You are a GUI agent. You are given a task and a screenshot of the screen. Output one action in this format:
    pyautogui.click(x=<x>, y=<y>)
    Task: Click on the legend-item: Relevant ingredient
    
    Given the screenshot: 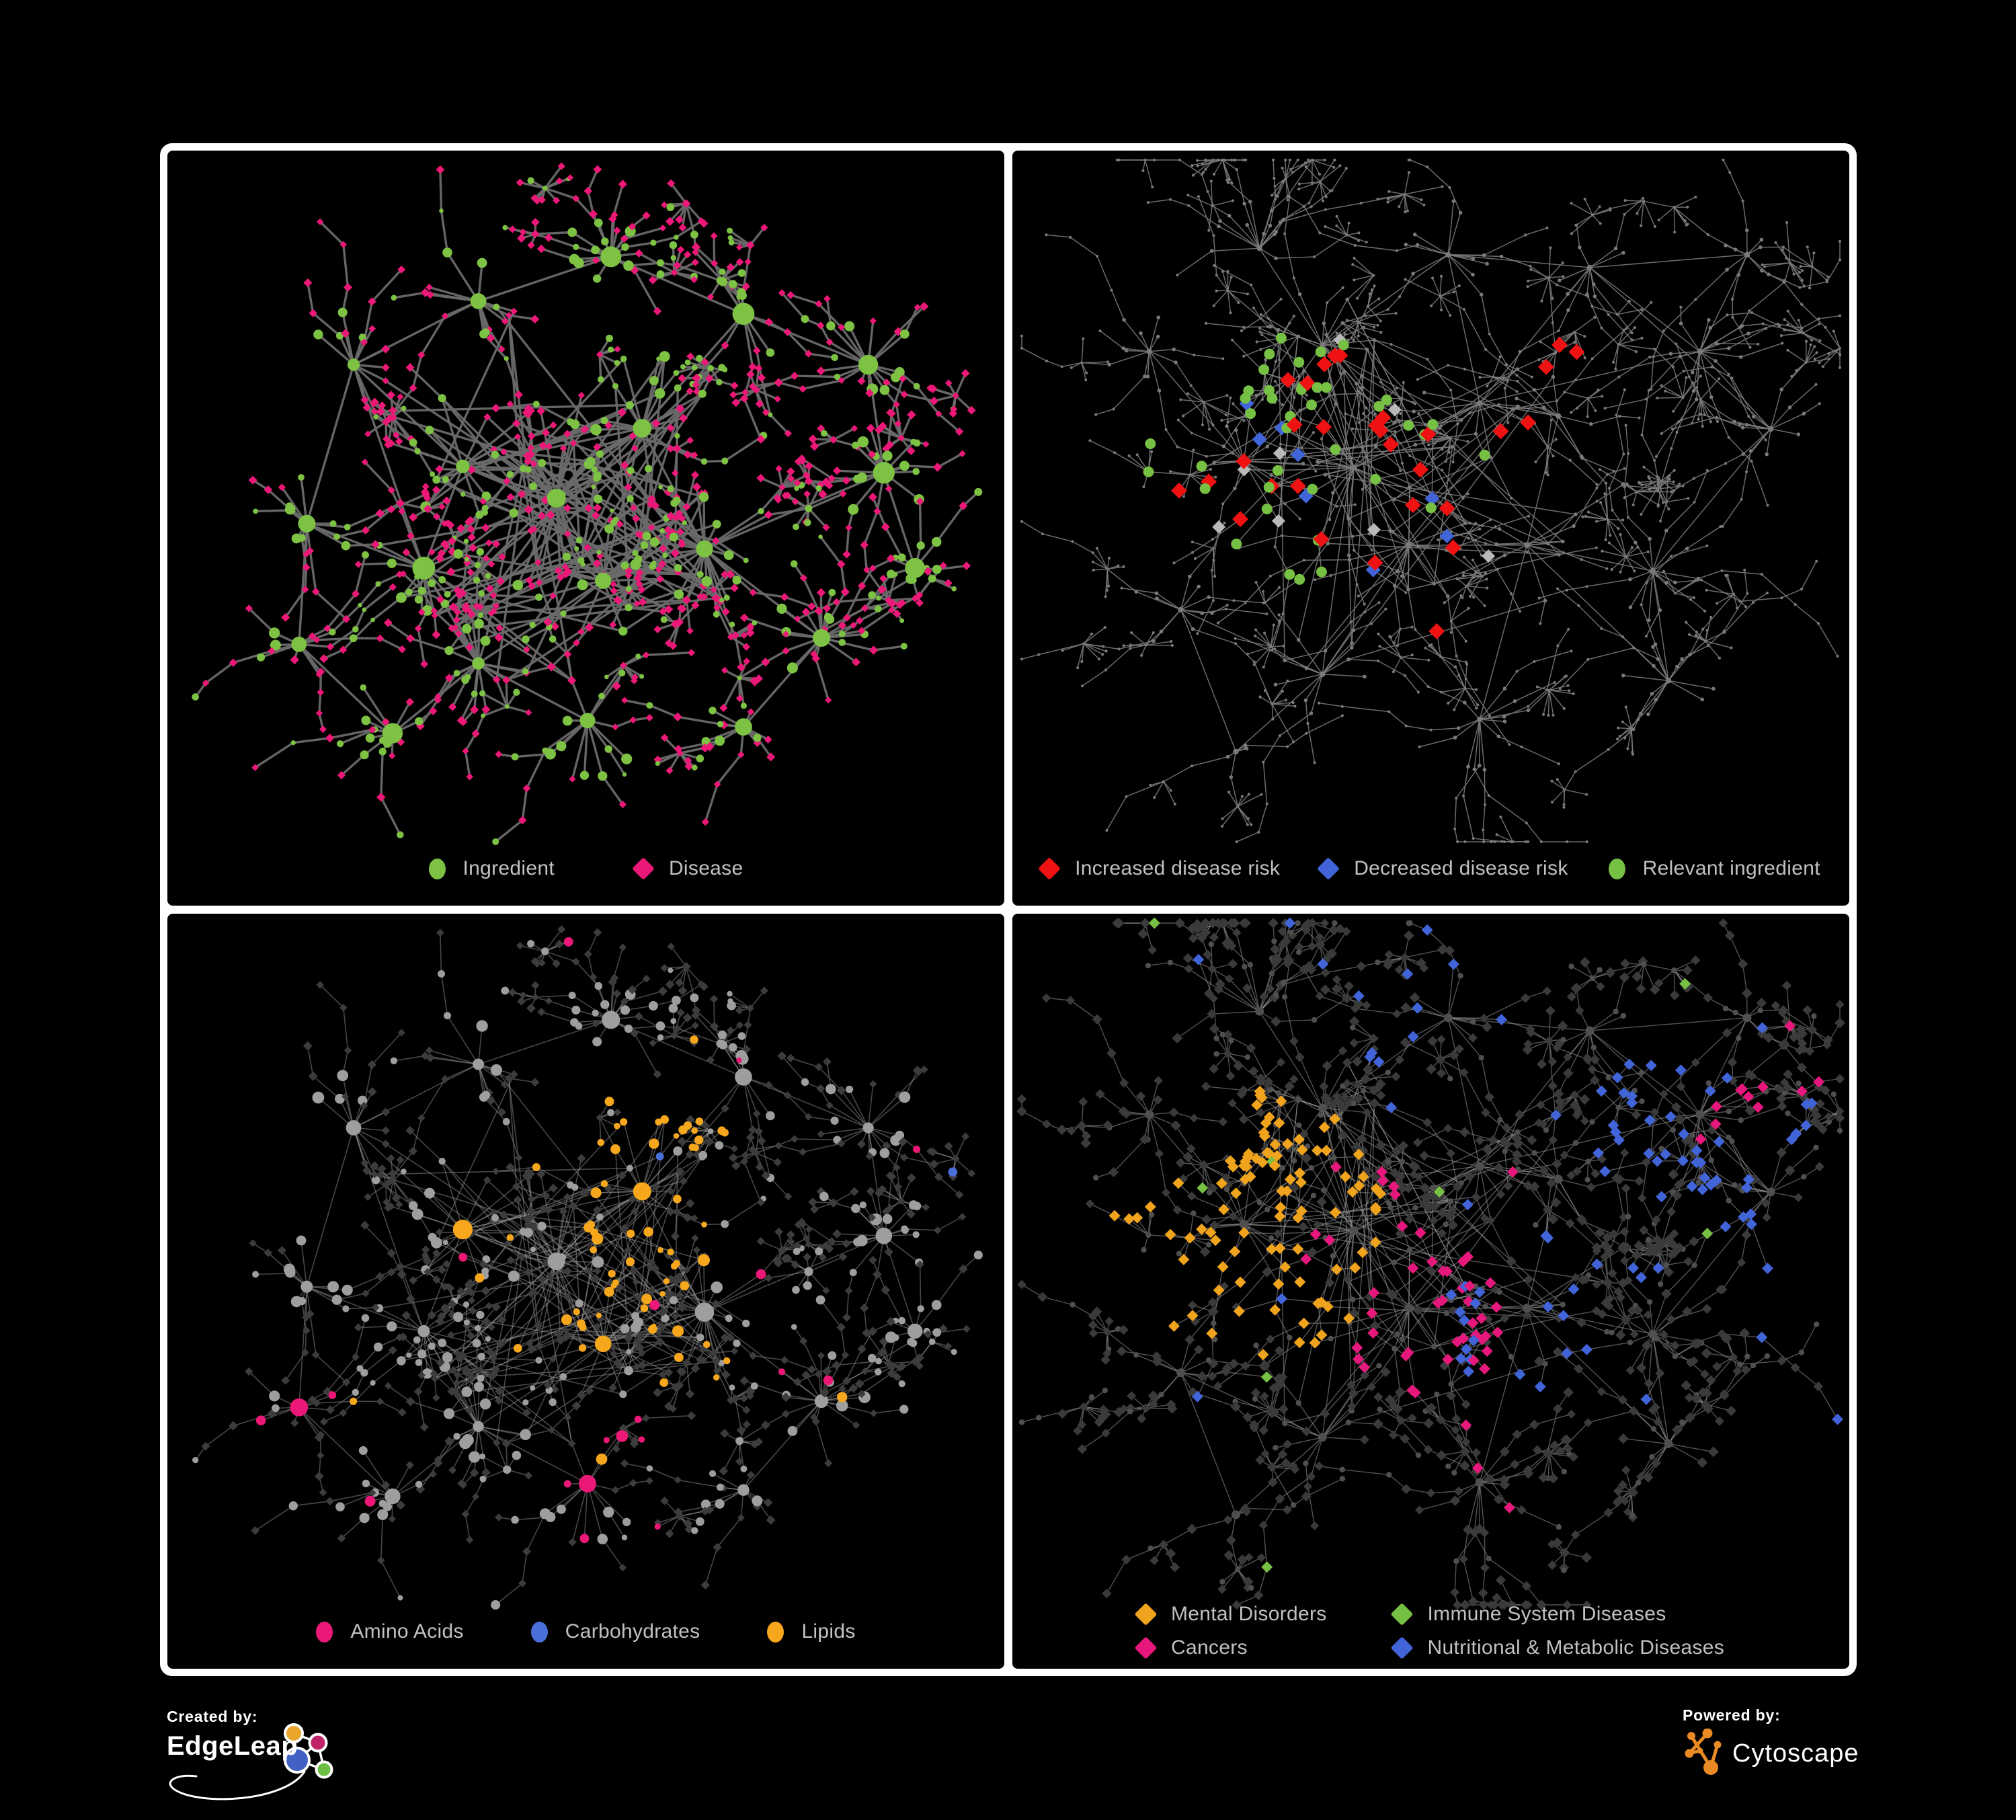 What is the action you would take?
    pyautogui.click(x=1714, y=868)
    